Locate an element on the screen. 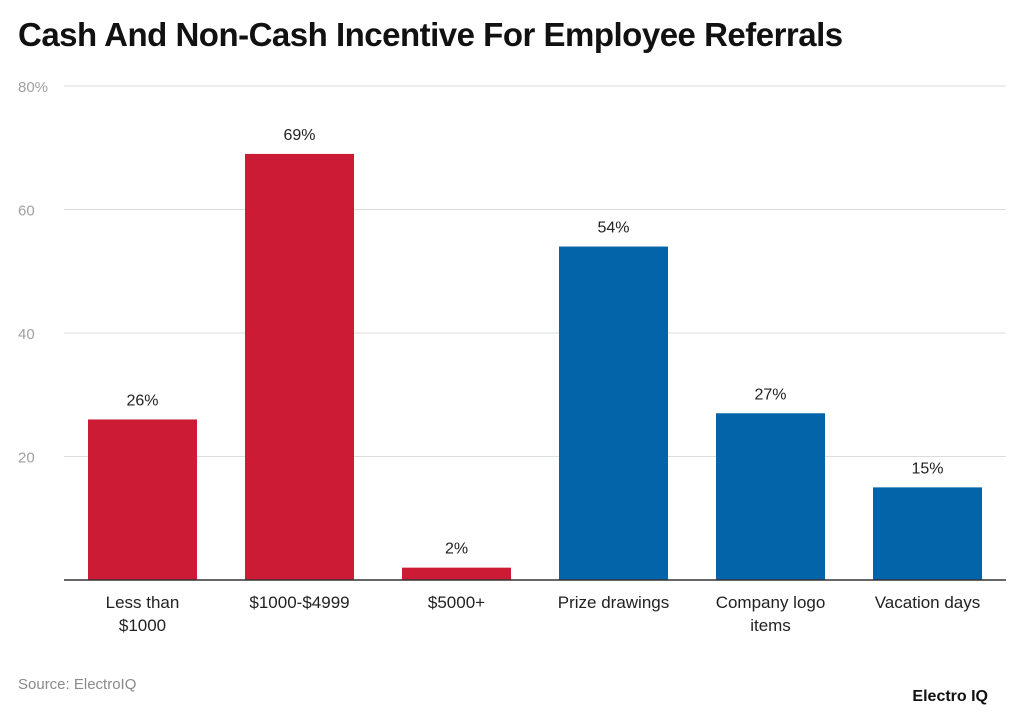 The image size is (1024, 712). x-tick-label: Vacation days is located at coordinates (928, 602).